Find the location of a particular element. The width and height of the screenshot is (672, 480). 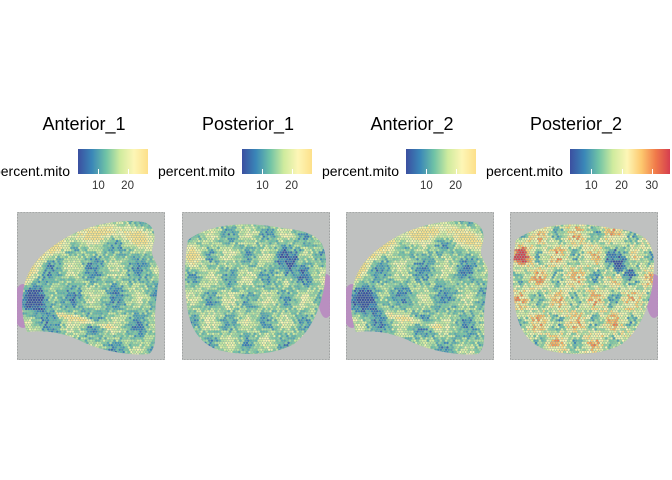

legend-tick-label: 30 is located at coordinates (652, 186).